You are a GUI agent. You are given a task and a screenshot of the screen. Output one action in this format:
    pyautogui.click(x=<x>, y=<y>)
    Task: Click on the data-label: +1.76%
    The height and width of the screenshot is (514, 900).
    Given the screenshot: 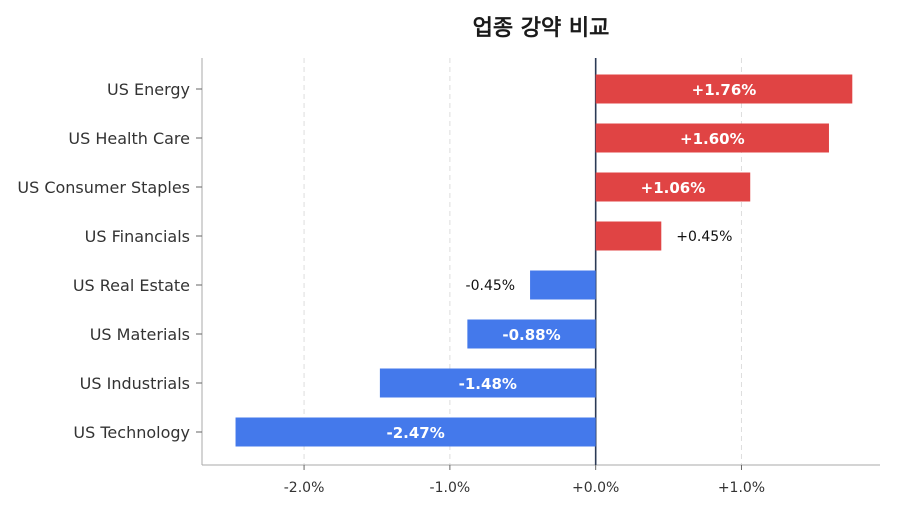 What is the action you would take?
    pyautogui.click(x=724, y=90)
    